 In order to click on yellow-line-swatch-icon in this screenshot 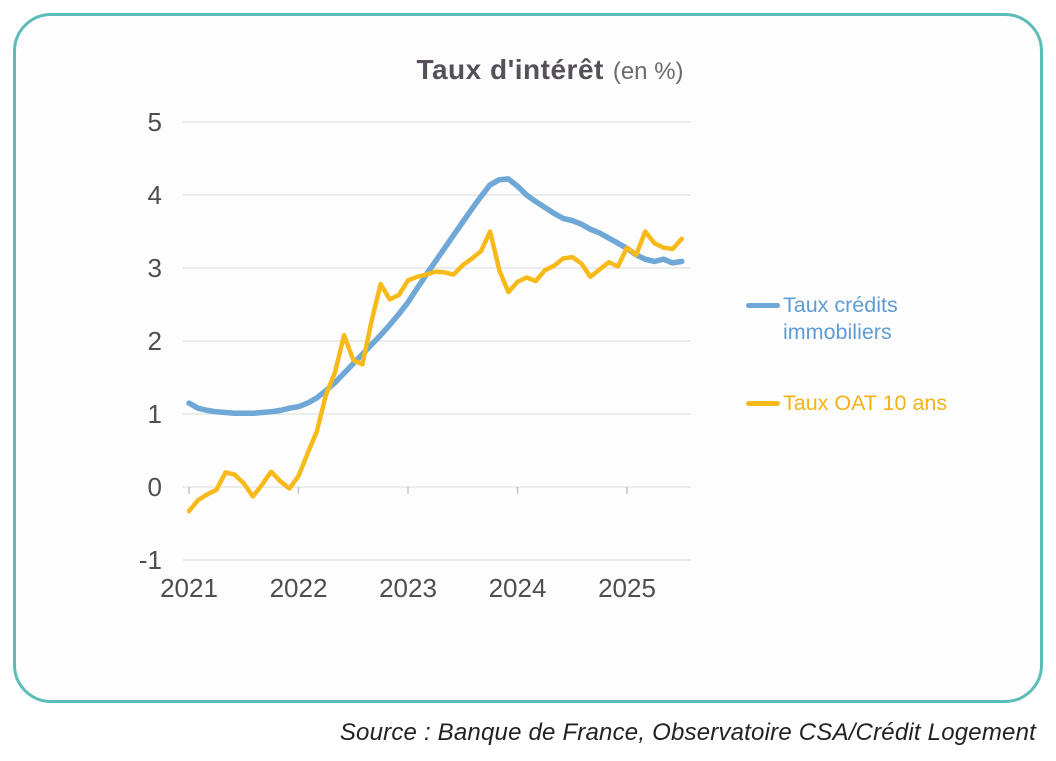, I will do `click(763, 403)`.